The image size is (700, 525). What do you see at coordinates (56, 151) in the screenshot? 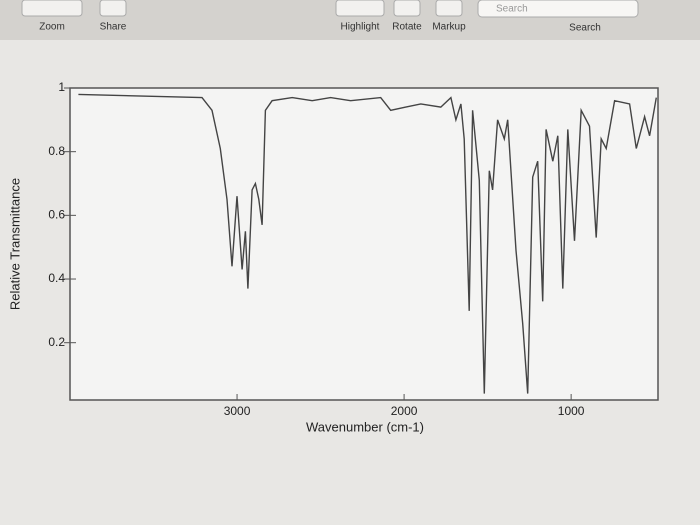
I see `y-tick-label: 0.8` at bounding box center [56, 151].